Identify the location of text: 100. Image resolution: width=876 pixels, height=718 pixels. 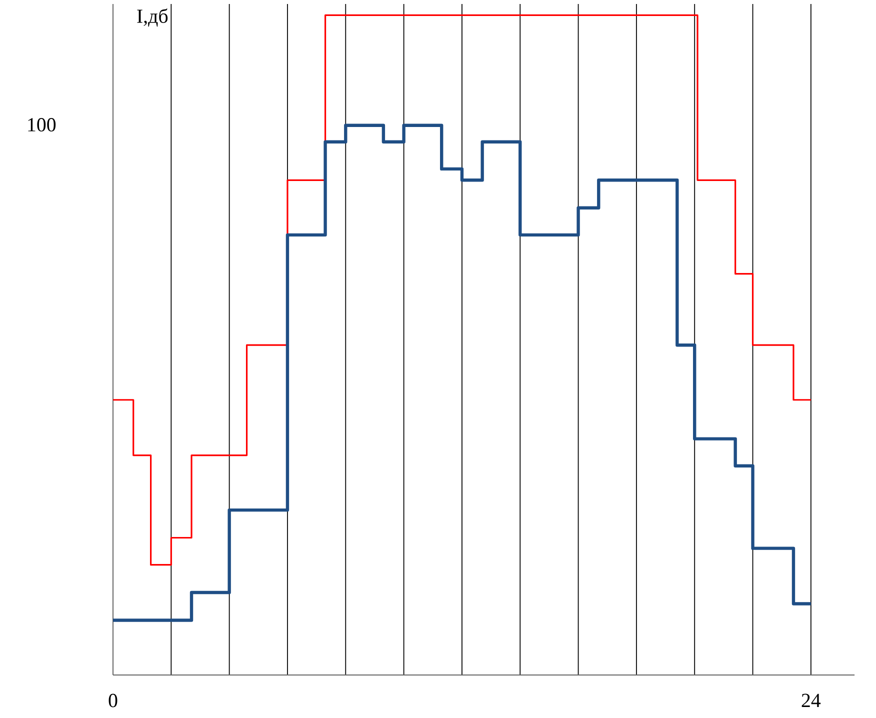
(42, 125).